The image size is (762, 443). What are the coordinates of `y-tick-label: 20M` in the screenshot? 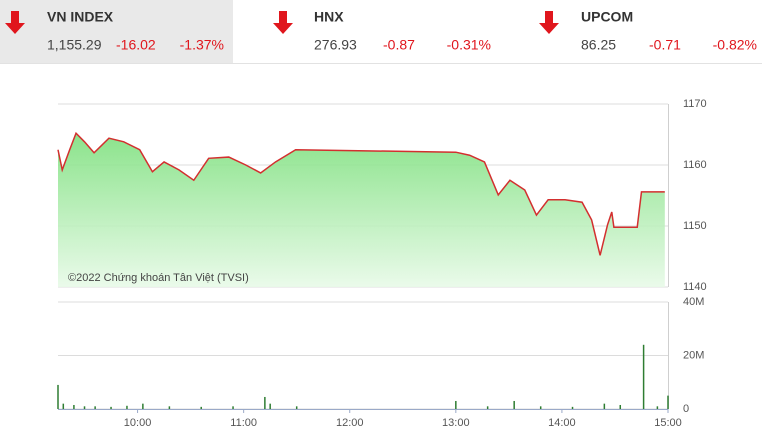 It's located at (693, 355).